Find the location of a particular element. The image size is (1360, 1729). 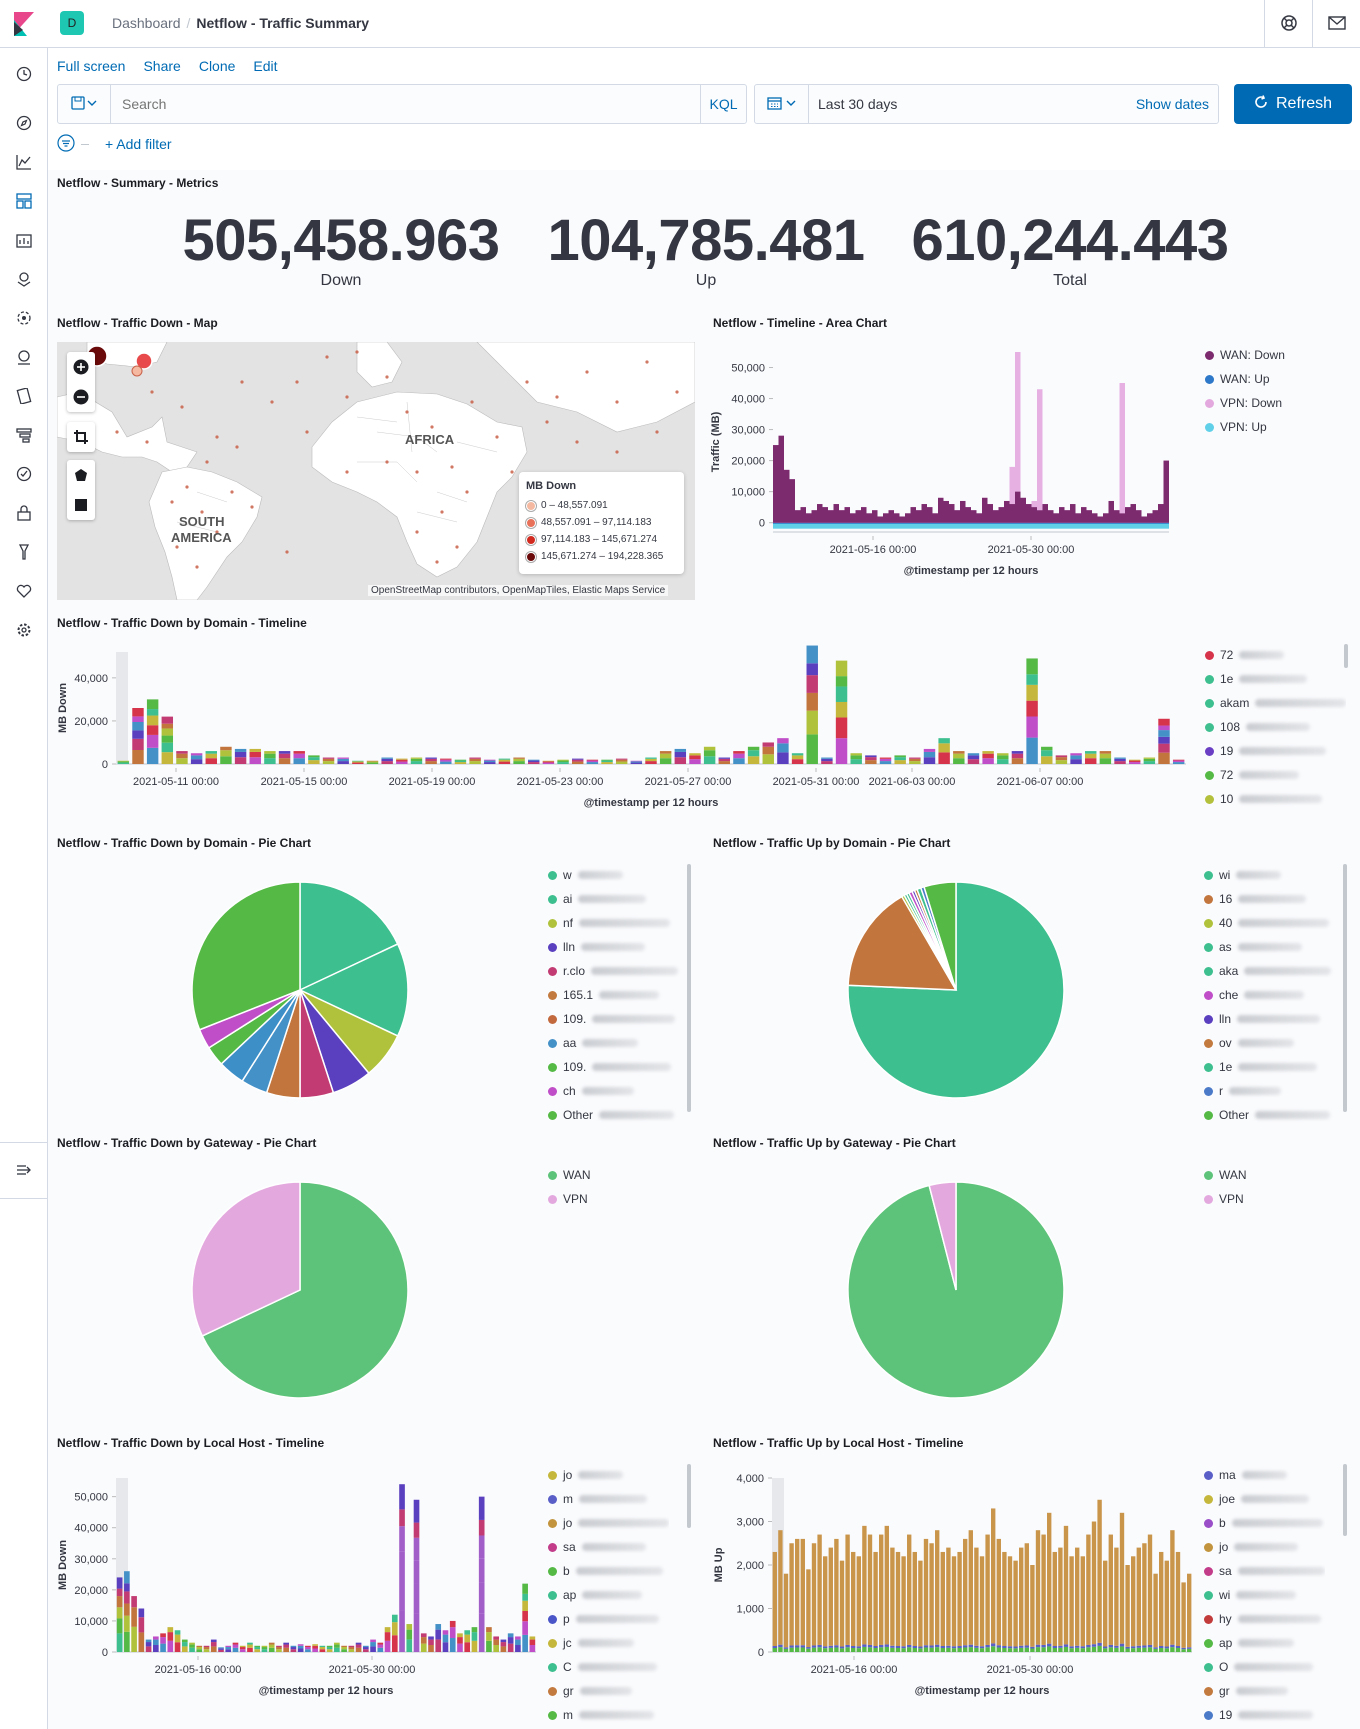

recent-icon is located at coordinates (24, 74).